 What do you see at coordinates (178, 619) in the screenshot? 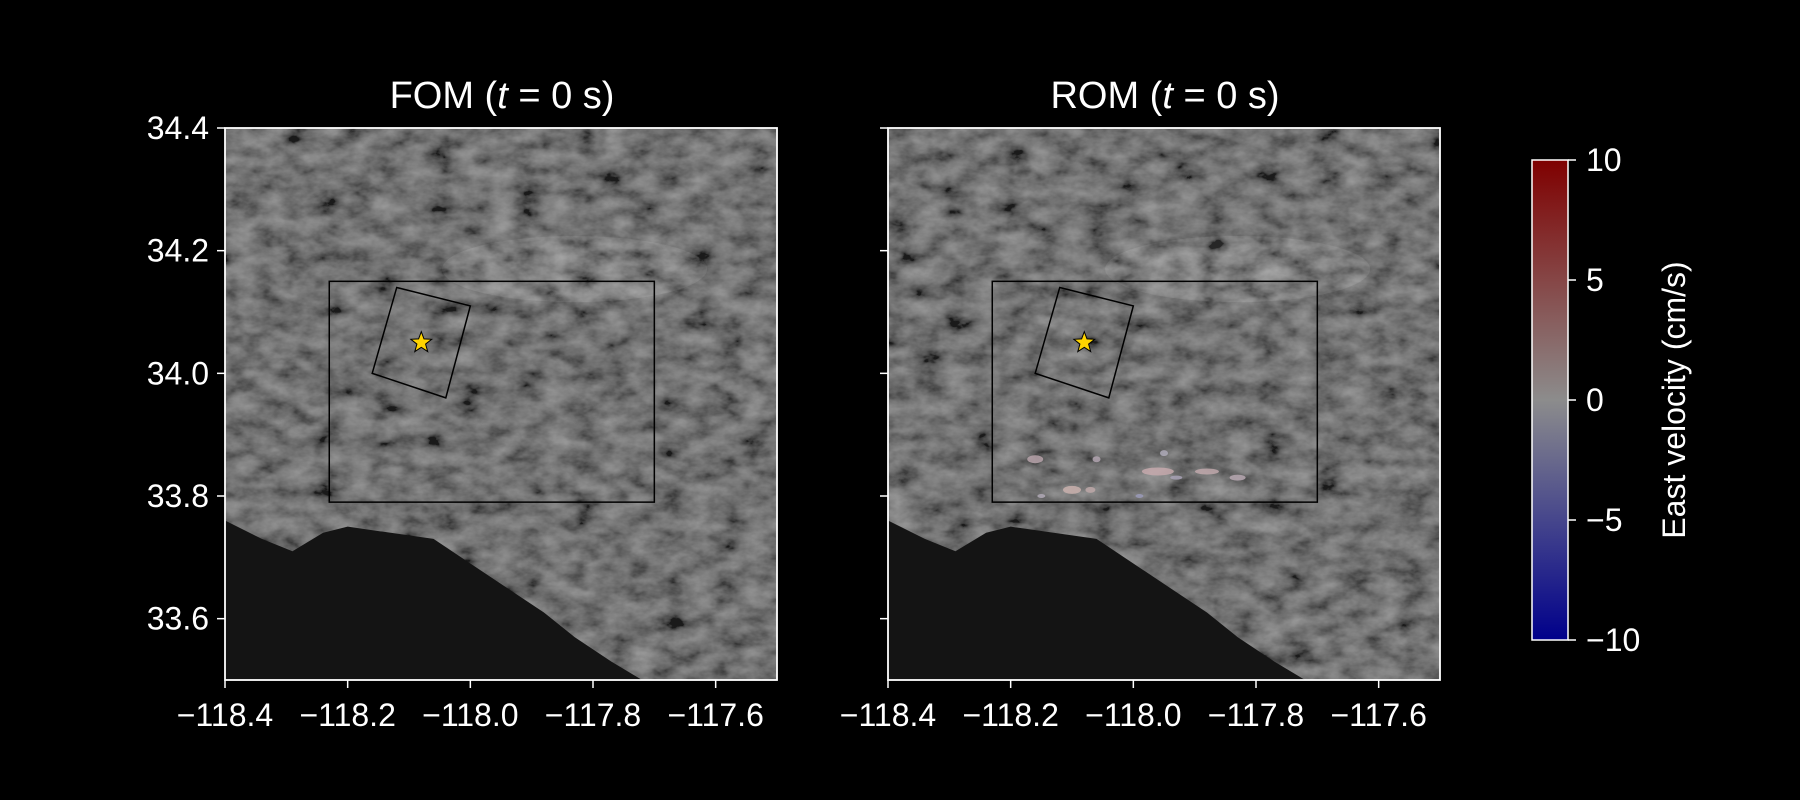
I see `y-tick-label: 33.6` at bounding box center [178, 619].